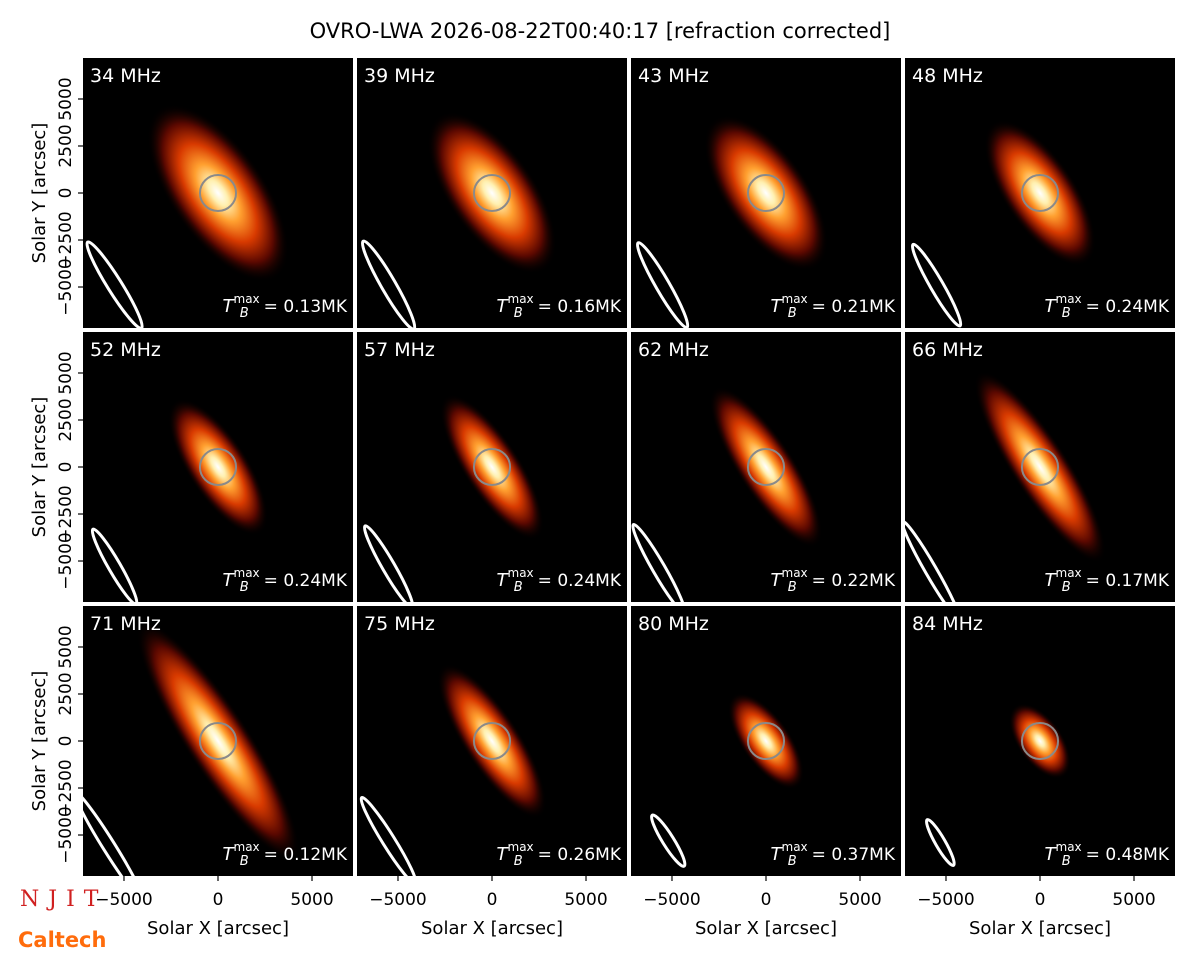  What do you see at coordinates (673, 76) in the screenshot?
I see `frequency-label: 43 MHz` at bounding box center [673, 76].